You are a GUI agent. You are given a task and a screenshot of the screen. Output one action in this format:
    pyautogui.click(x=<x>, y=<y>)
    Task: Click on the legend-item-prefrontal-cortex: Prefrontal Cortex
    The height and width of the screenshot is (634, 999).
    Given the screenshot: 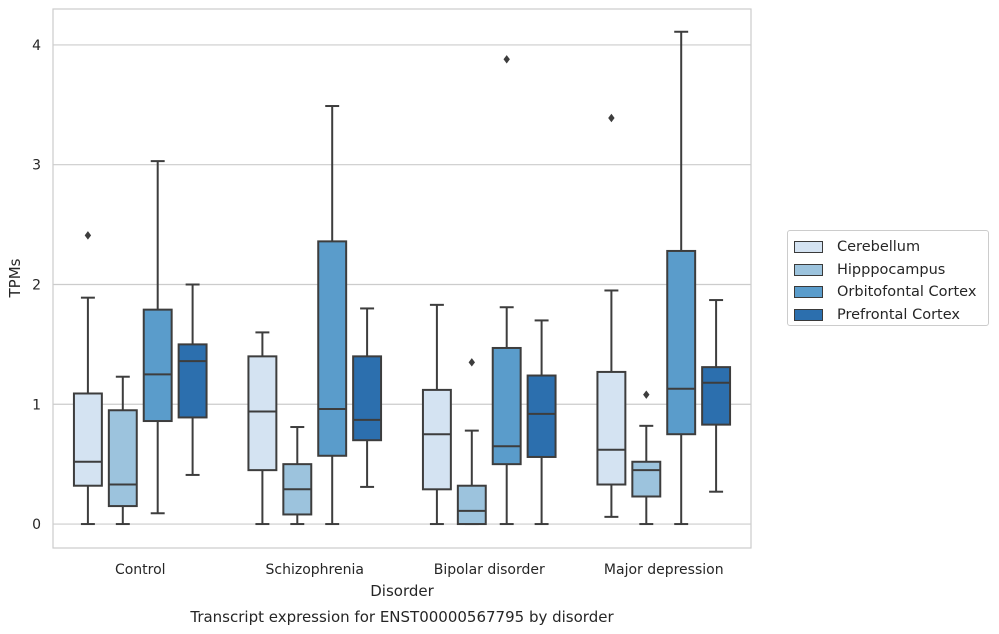 What is the action you would take?
    pyautogui.click(x=891, y=315)
    